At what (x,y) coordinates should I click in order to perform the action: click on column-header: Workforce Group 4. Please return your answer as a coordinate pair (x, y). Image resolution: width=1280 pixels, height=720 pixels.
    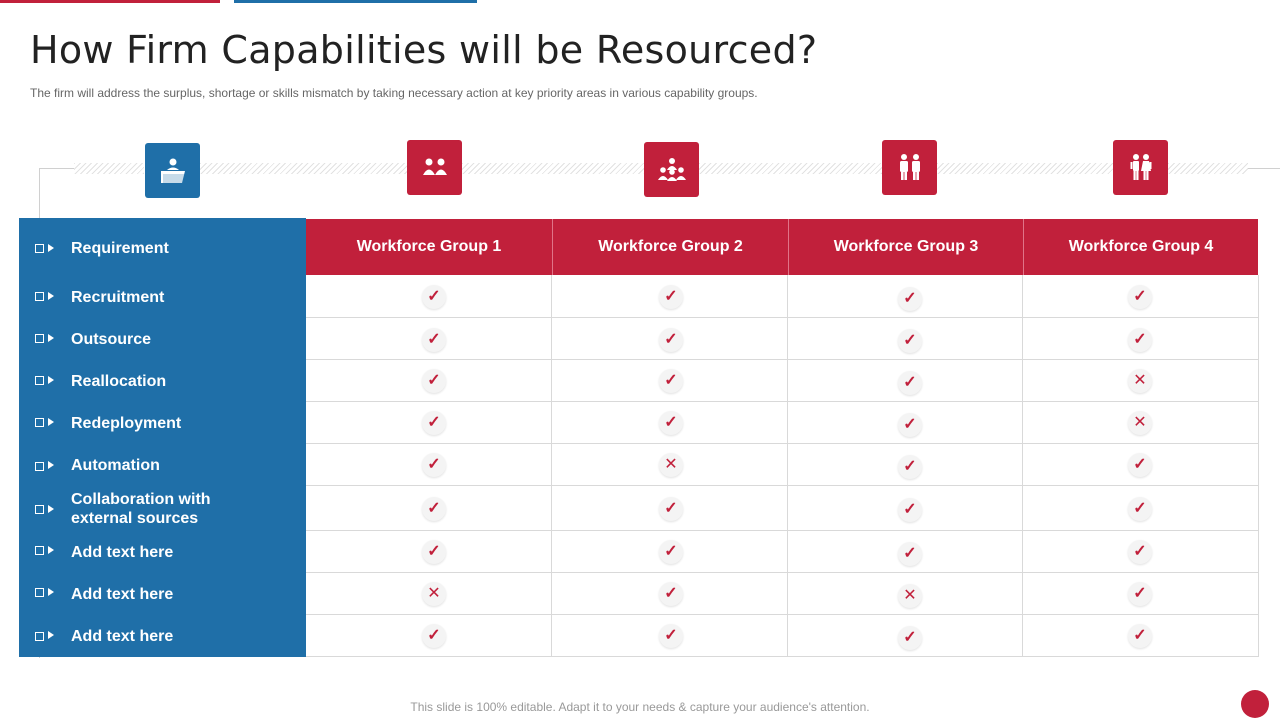
    Looking at the image, I should click on (1140, 247).